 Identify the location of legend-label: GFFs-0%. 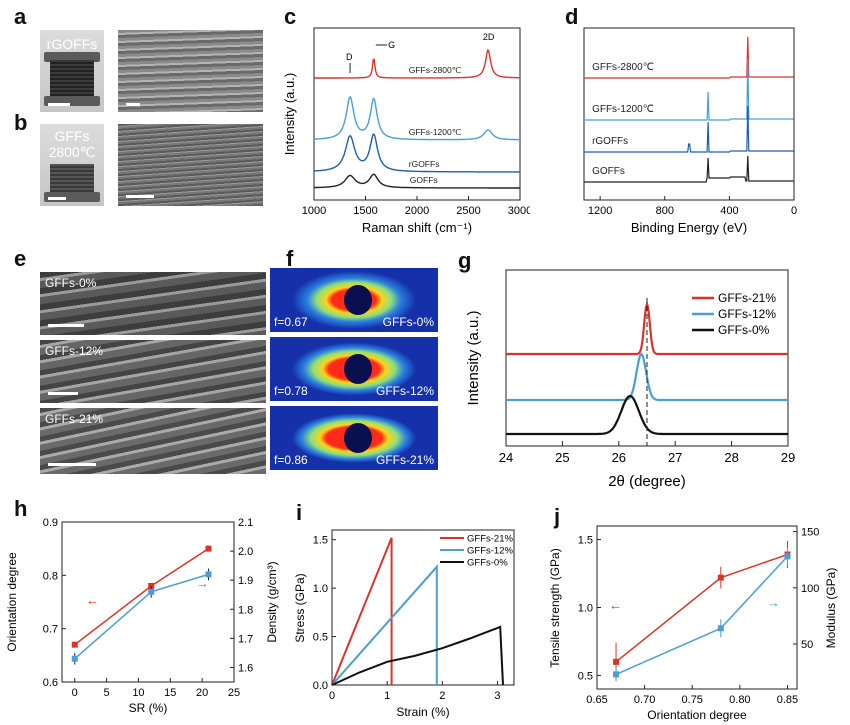
(744, 330).